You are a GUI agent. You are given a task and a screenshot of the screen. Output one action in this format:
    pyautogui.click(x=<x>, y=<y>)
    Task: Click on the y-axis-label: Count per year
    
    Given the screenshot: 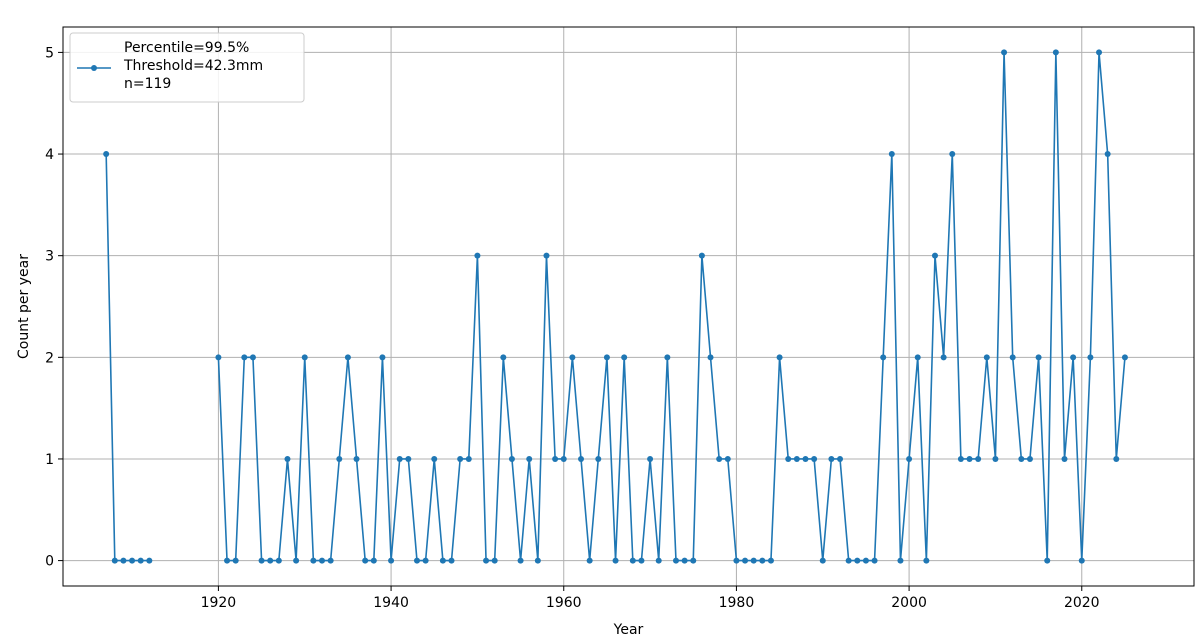 What is the action you would take?
    pyautogui.click(x=24, y=306)
    